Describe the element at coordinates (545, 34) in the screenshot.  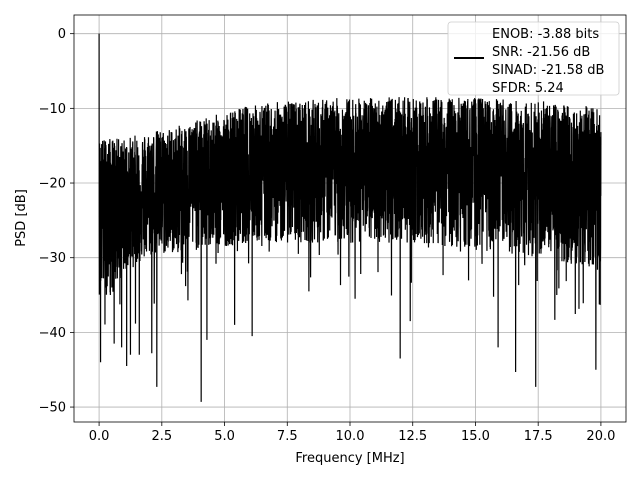
I see `legend-entry-line: ENOB: -3.88 bits` at that location.